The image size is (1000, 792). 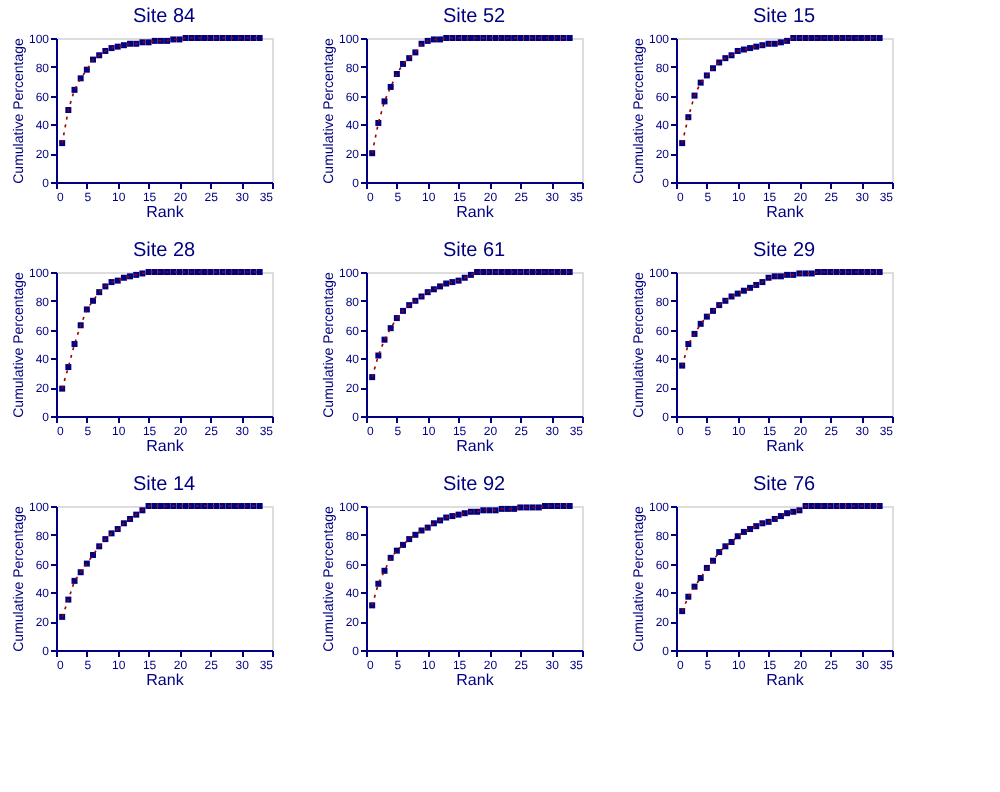 I want to click on chart-title: Site 76, so click(x=784, y=485).